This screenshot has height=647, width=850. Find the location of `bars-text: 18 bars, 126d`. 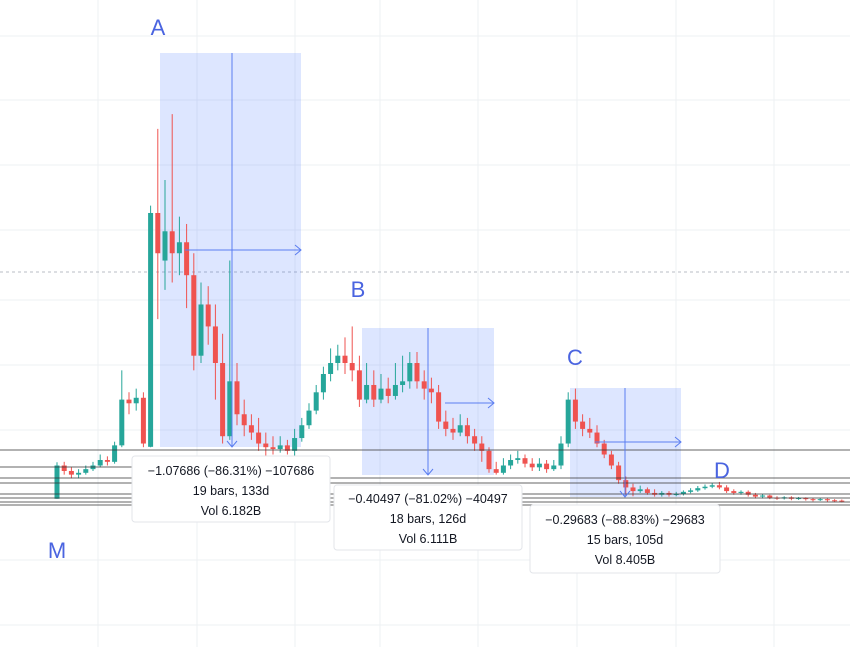

bars-text: 18 bars, 126d is located at coordinates (428, 519).